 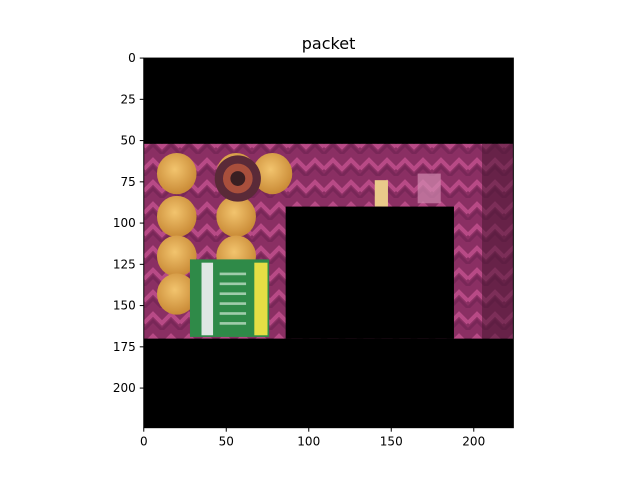 What do you see at coordinates (124, 347) in the screenshot?
I see `y-tick-label: 175` at bounding box center [124, 347].